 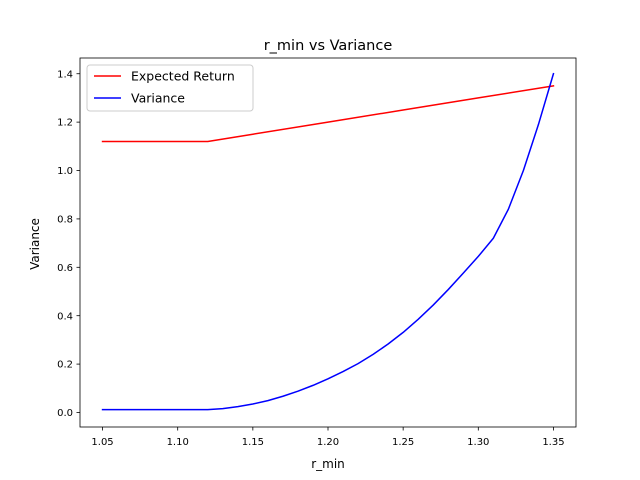 What do you see at coordinates (478, 442) in the screenshot?
I see `x-tick-label: 1.30` at bounding box center [478, 442].